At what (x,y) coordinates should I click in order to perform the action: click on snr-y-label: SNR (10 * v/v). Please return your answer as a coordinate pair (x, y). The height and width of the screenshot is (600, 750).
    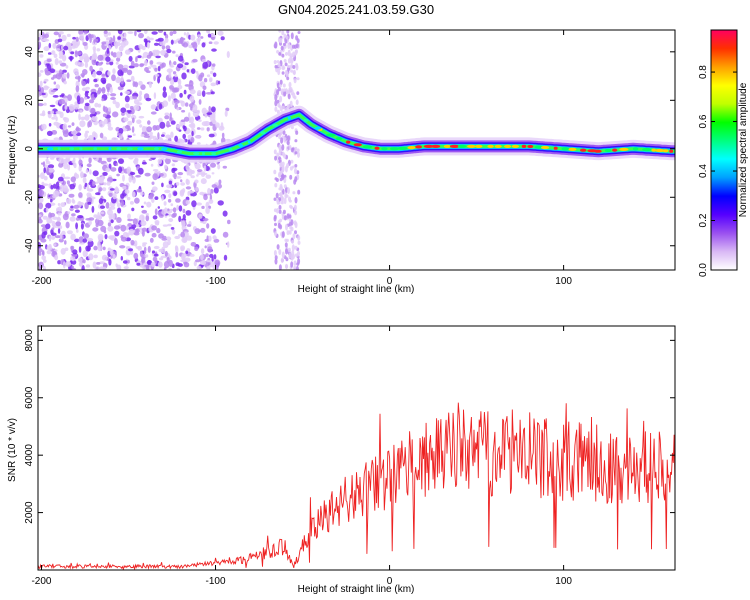
    Looking at the image, I should click on (12, 450).